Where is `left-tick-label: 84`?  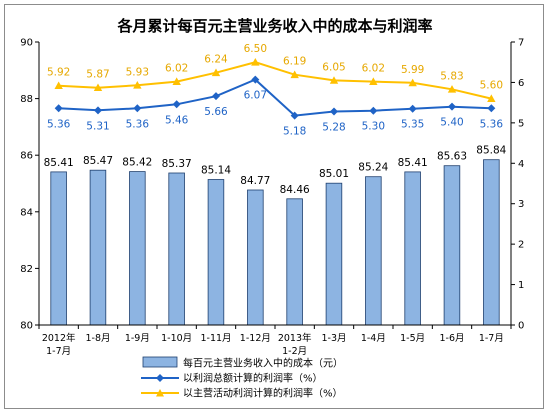
left-tick-label: 84 is located at coordinates (26, 212).